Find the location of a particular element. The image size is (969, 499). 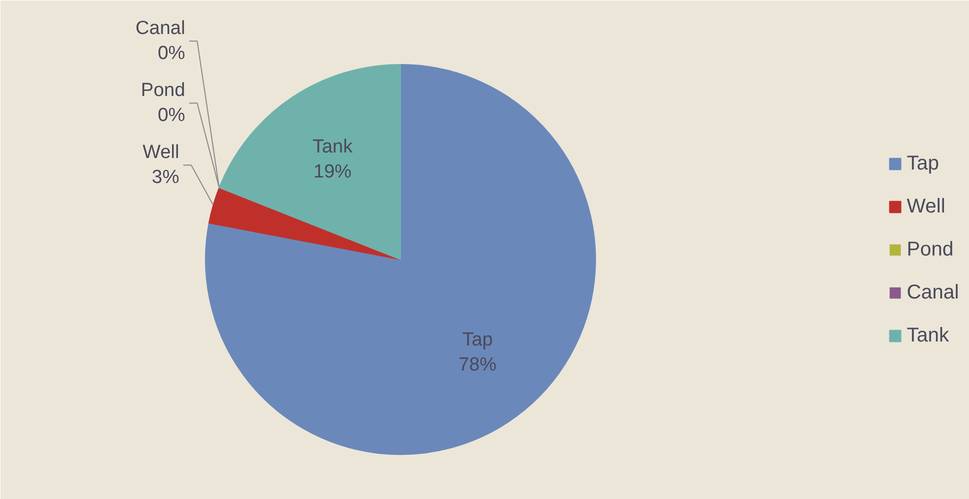

category-label: Pond is located at coordinates (163, 90).